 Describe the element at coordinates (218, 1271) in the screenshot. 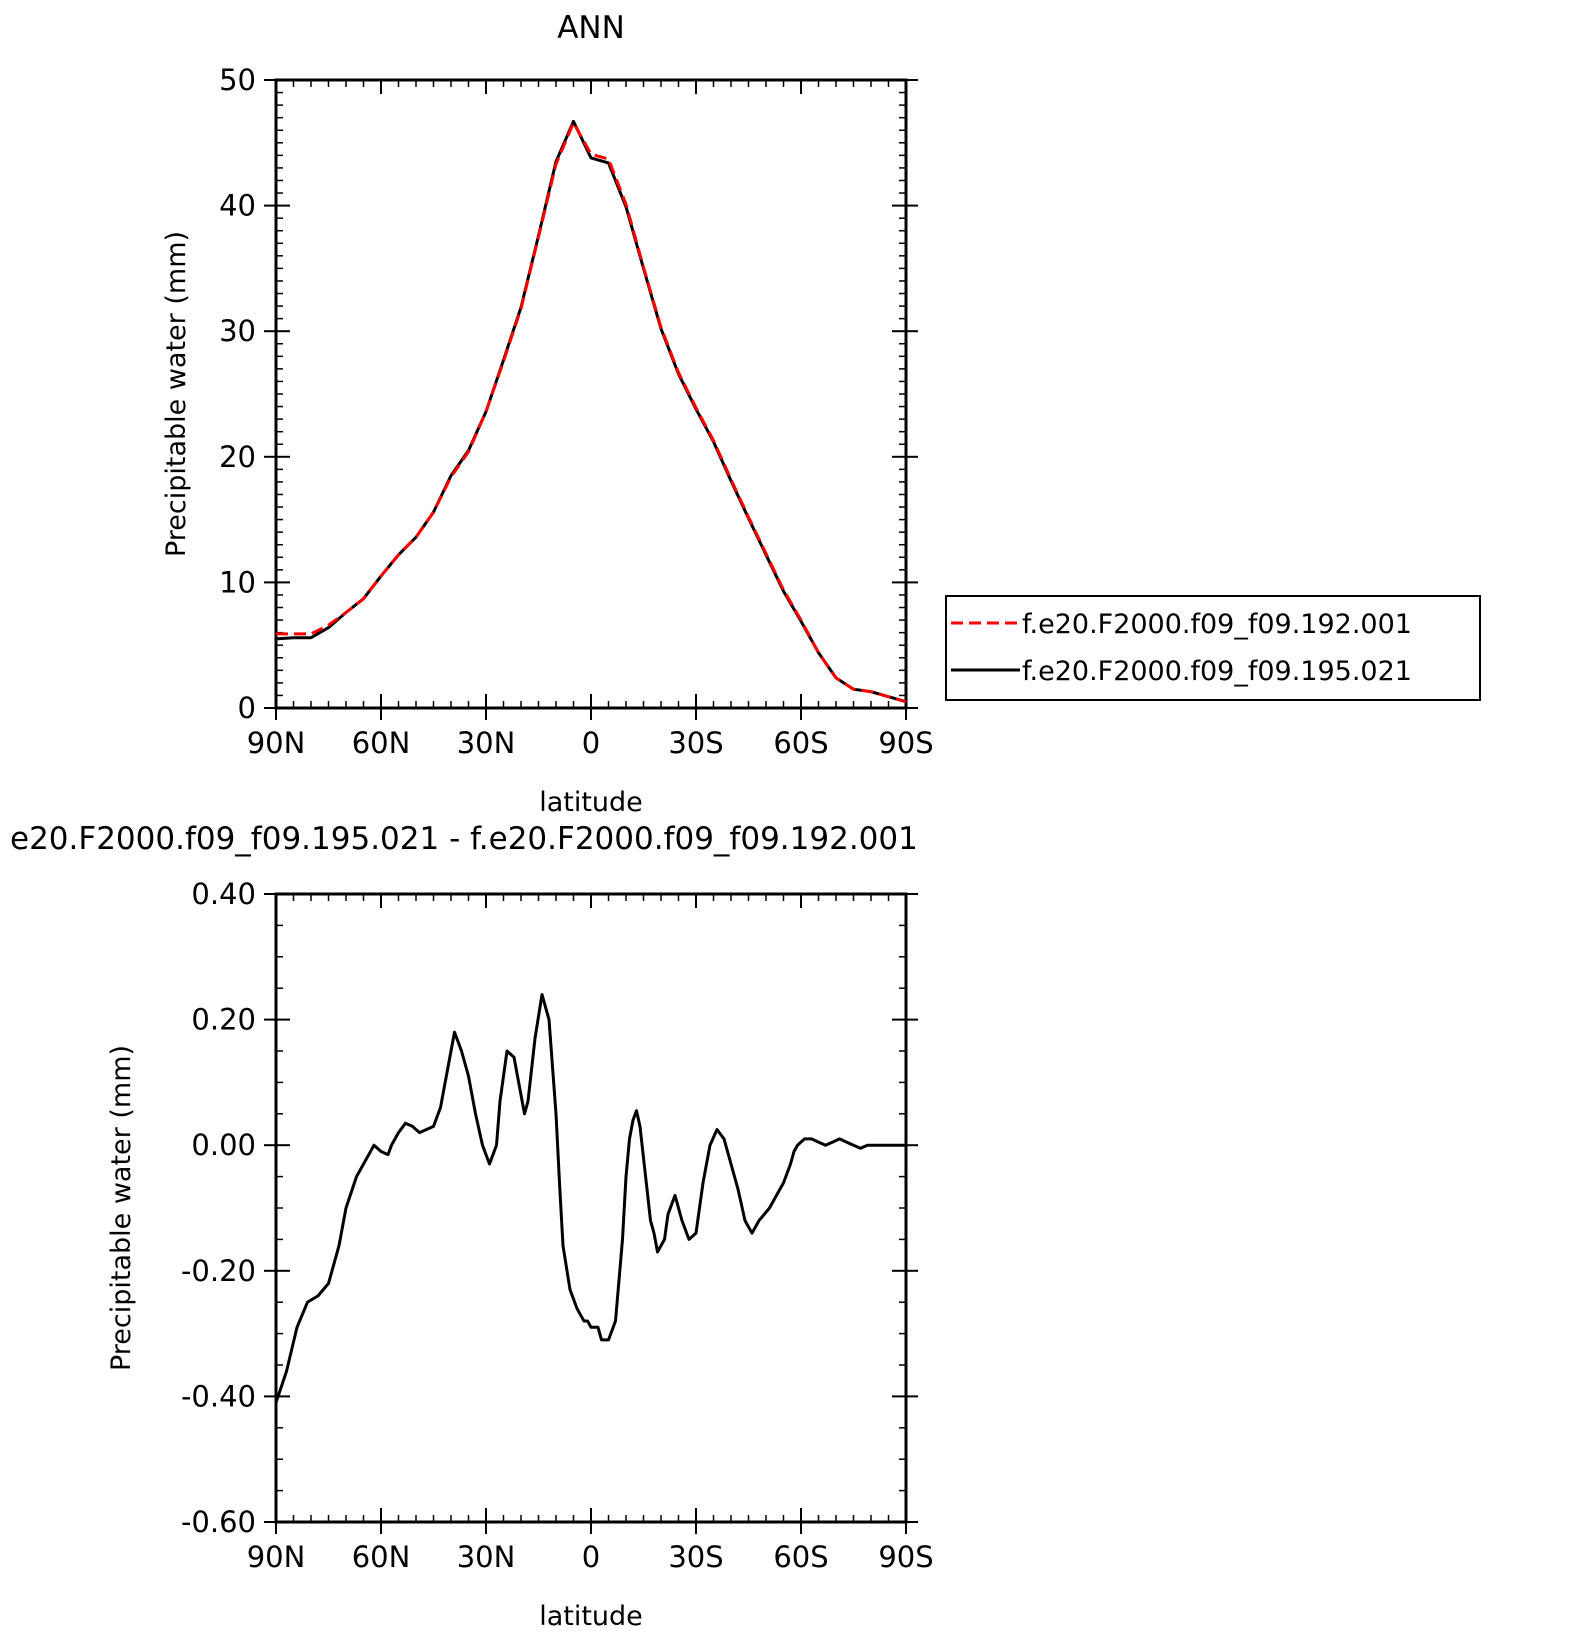

I see `y-tick-label: -0.20` at that location.